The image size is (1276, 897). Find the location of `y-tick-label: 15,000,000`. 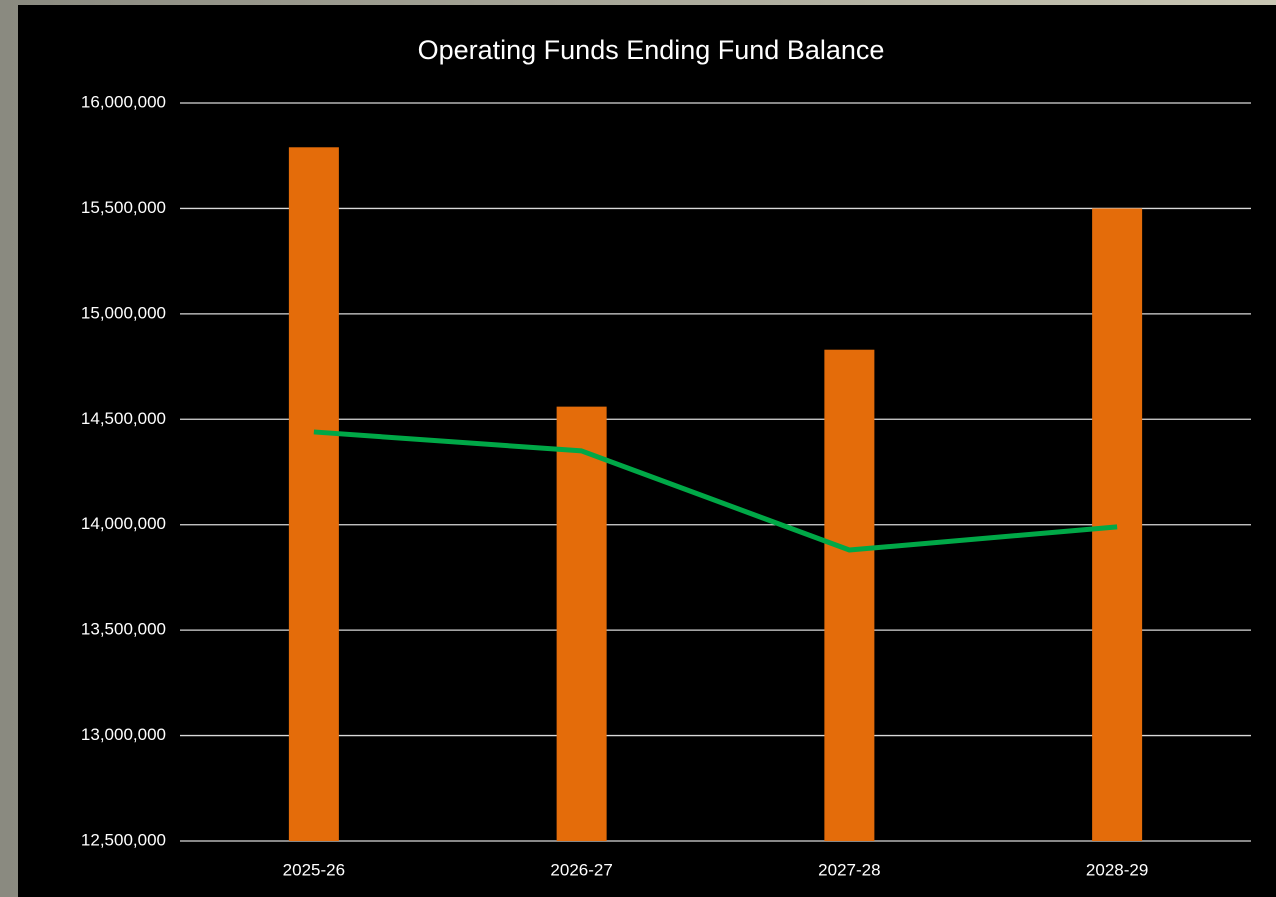

y-tick-label: 15,000,000 is located at coordinates (123, 312).